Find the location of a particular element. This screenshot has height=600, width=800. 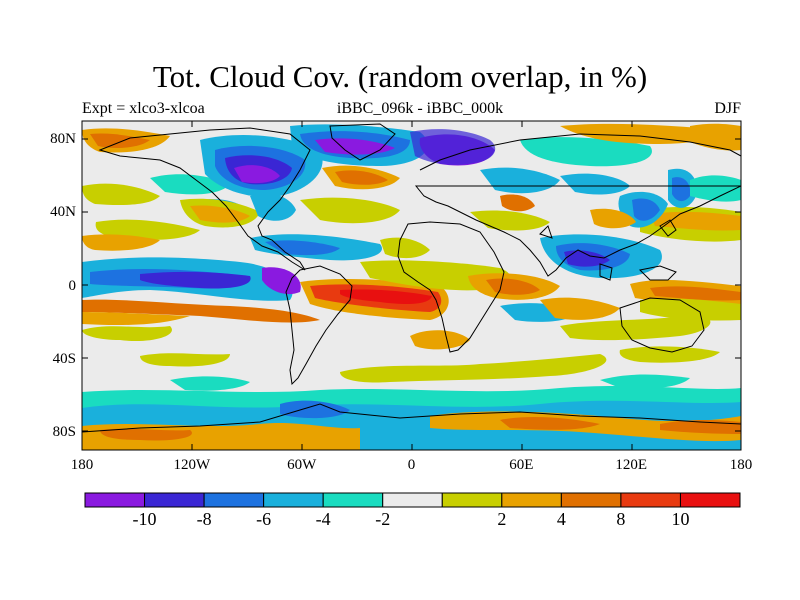

longitude-tick-label: 60W is located at coordinates (302, 465).